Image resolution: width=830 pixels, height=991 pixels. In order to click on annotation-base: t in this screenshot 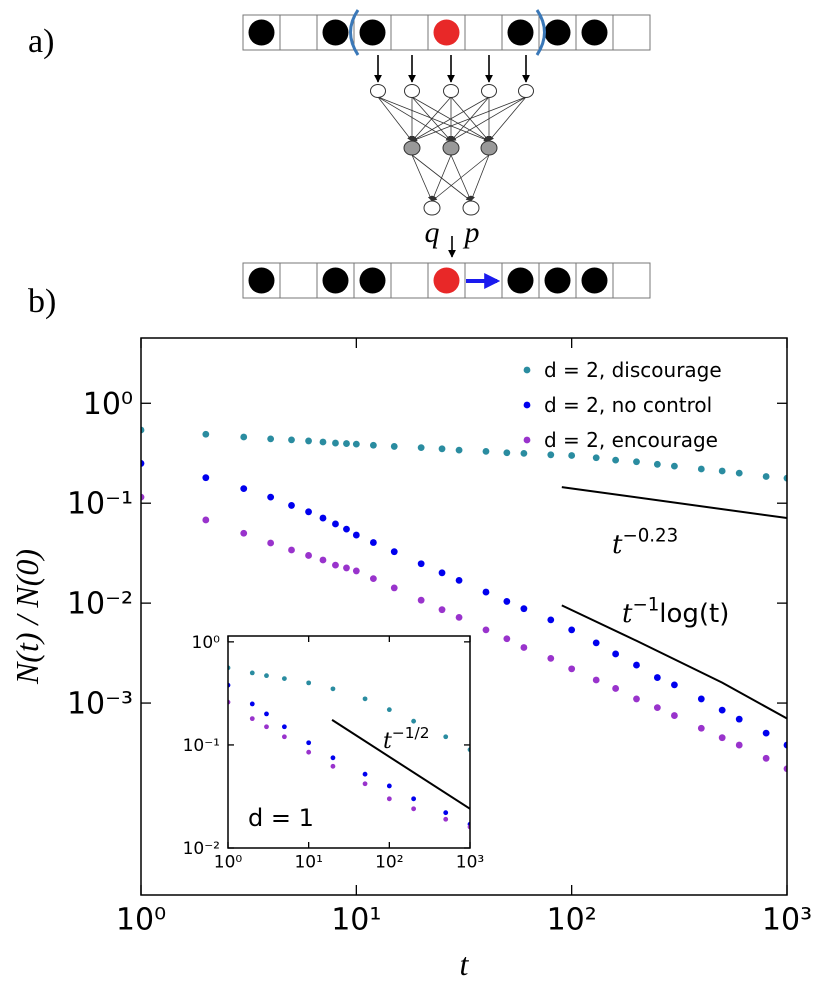, I will do `click(617, 545)`.